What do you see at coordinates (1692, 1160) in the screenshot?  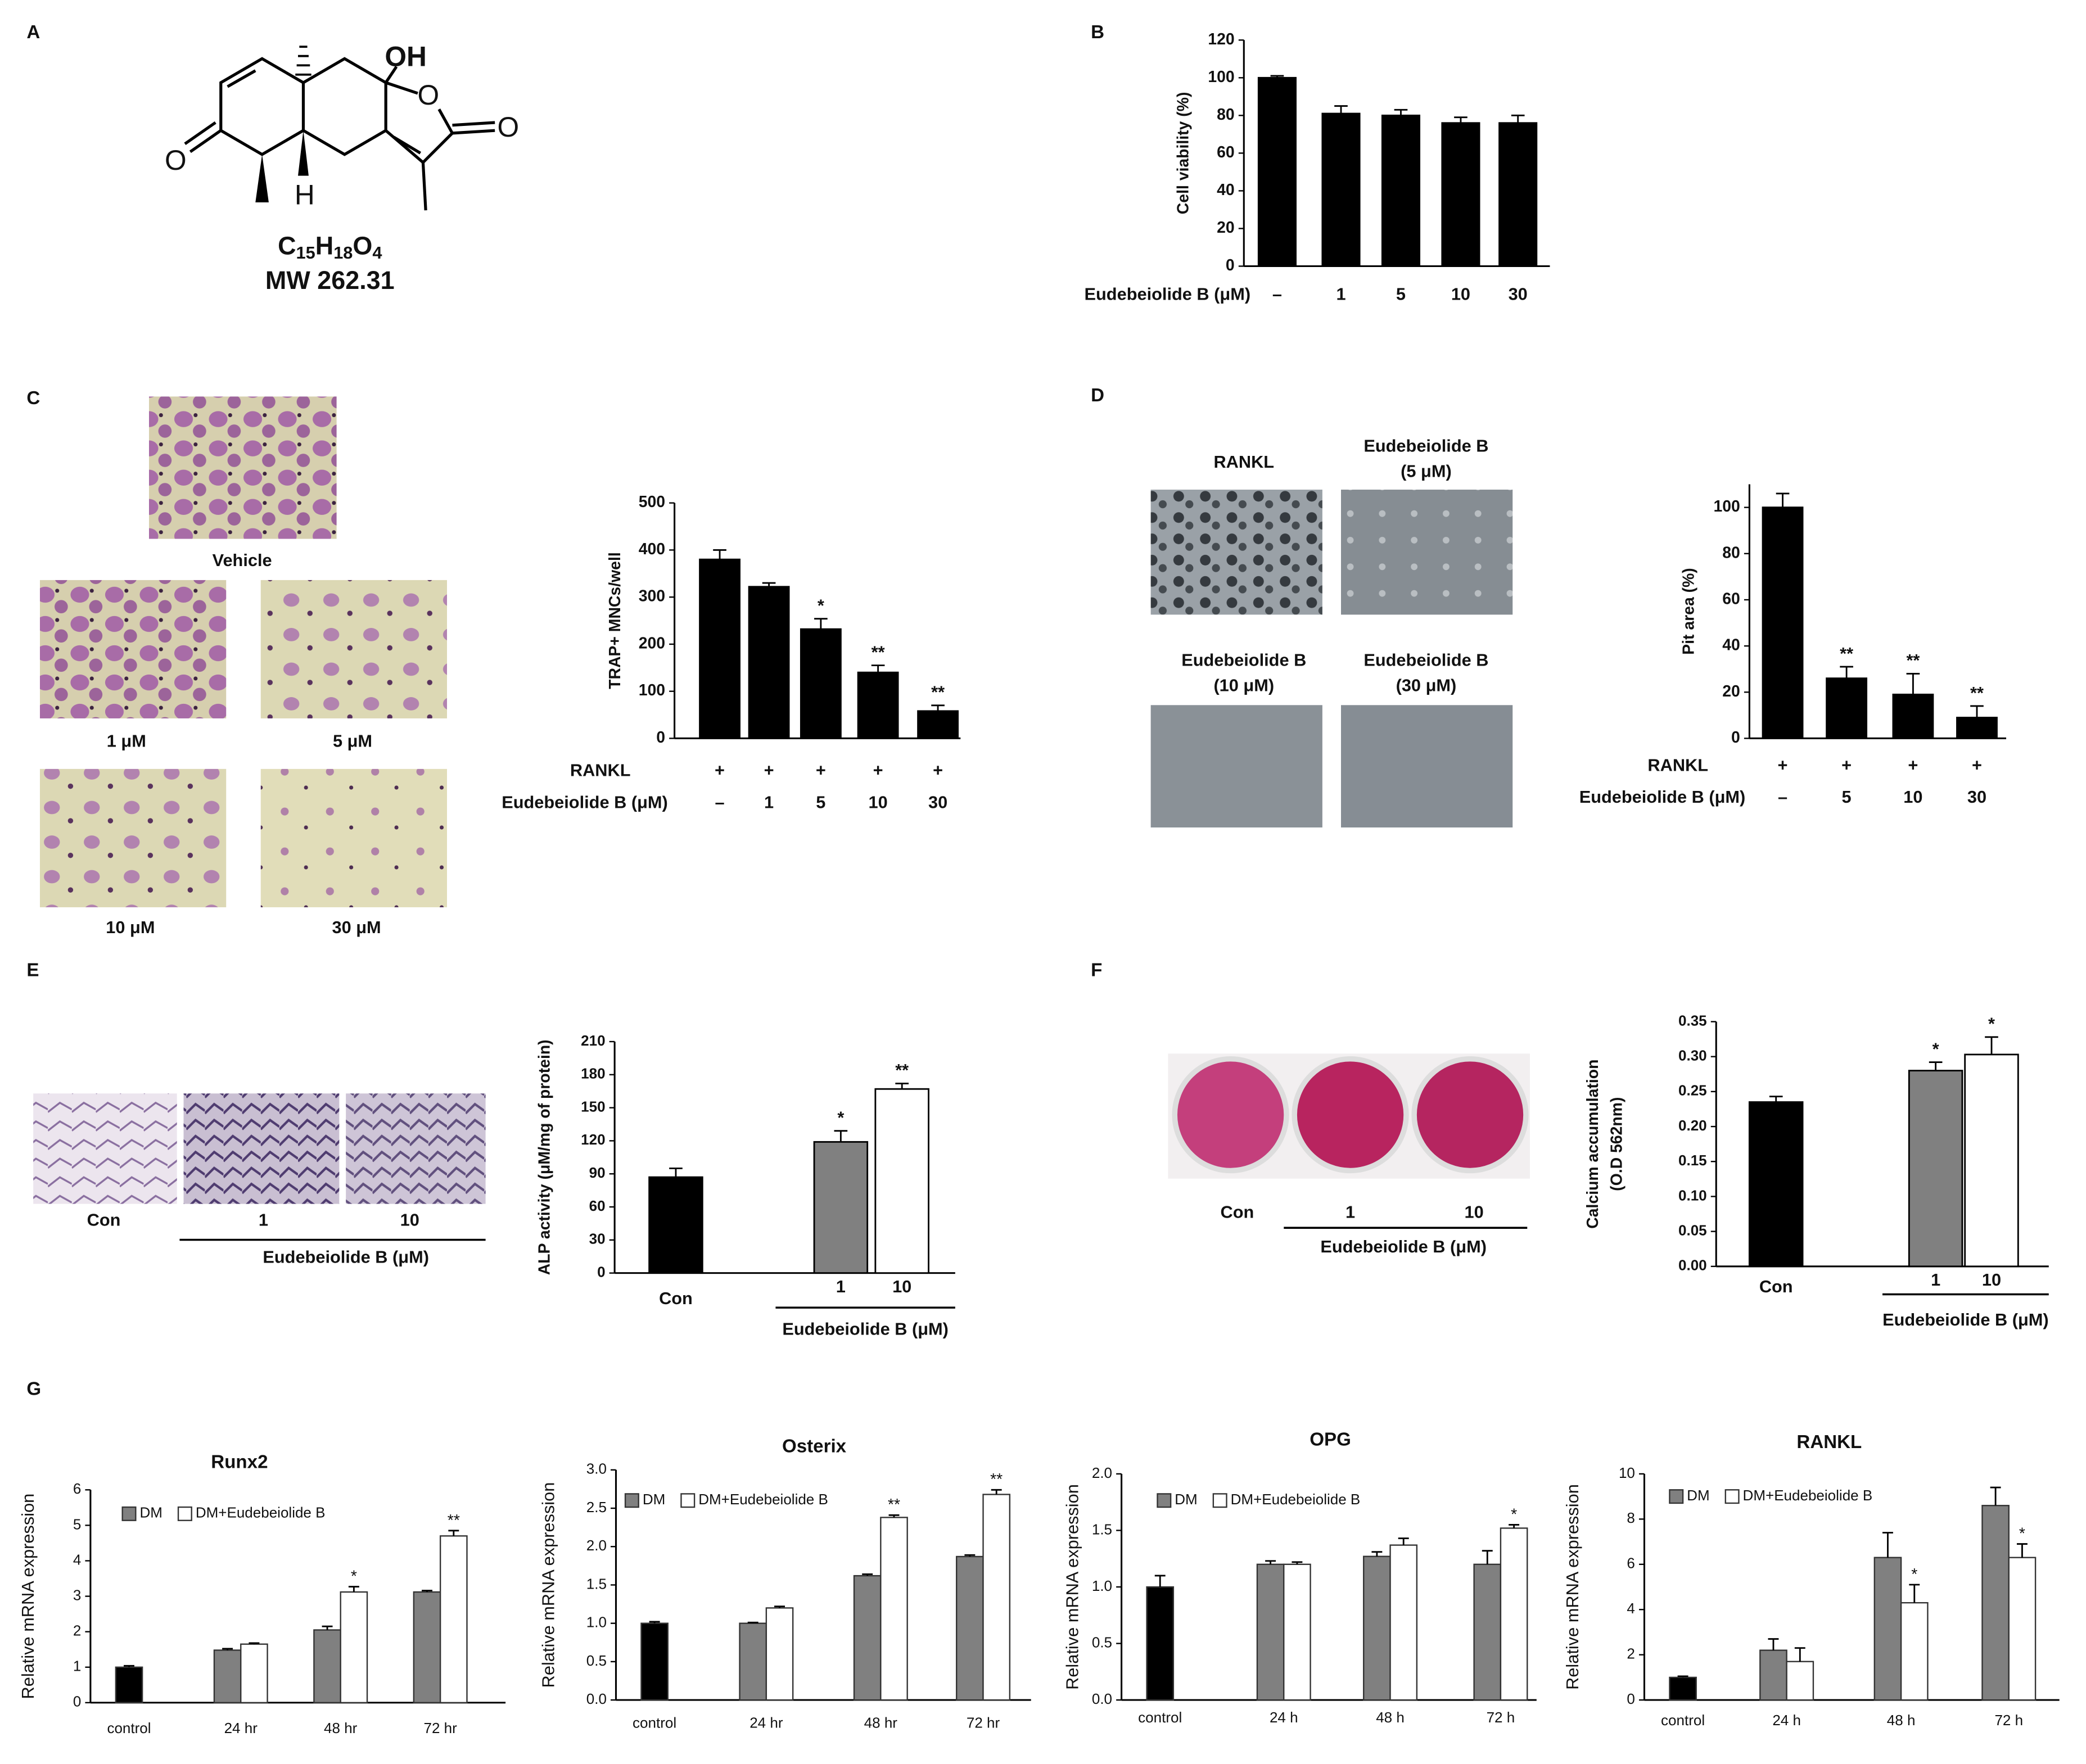 I see `y-tick-label: 0.15` at bounding box center [1692, 1160].